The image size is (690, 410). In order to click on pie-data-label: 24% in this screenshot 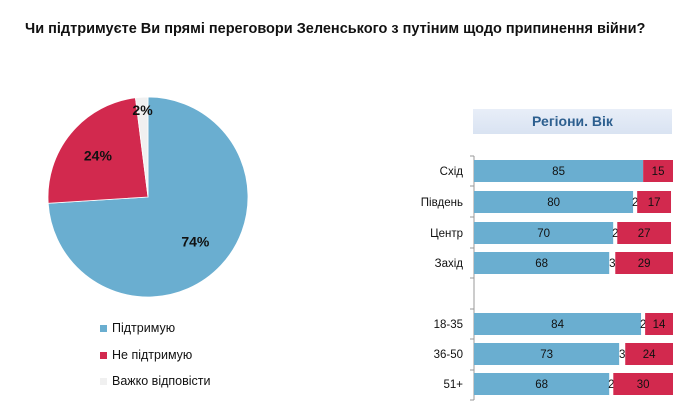, I will do `click(98, 156)`.